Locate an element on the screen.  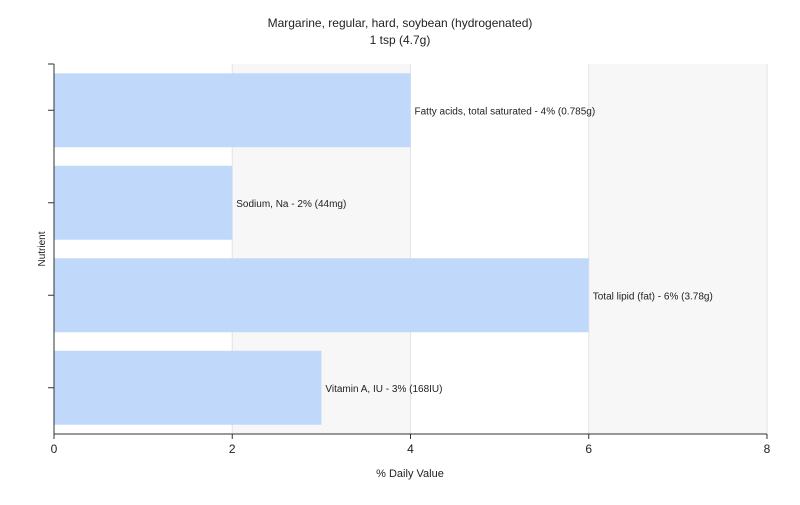
x-tick-label: 8 is located at coordinates (767, 449).